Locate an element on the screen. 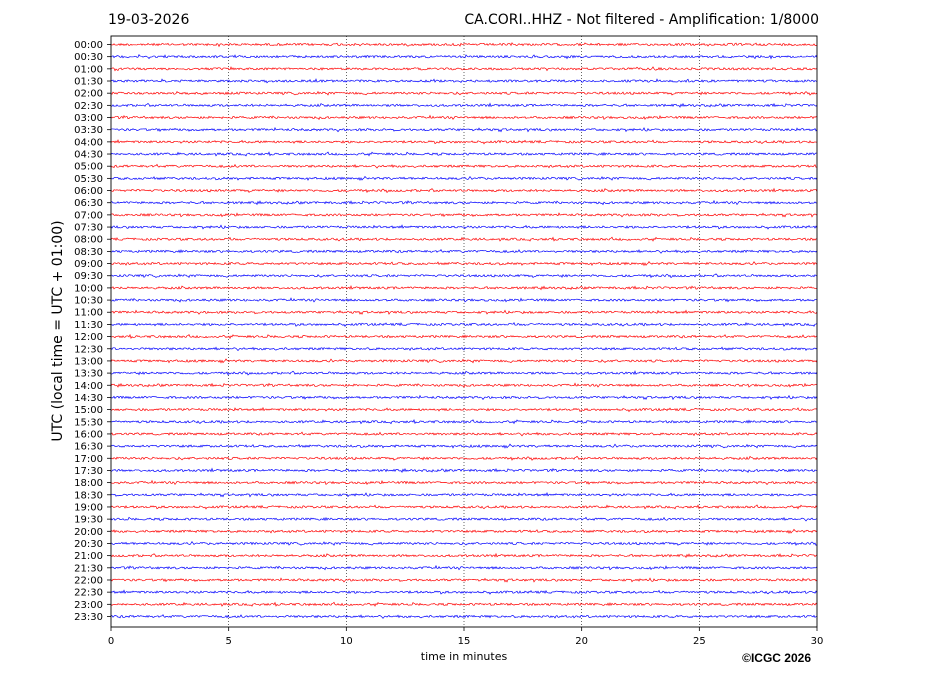 The height and width of the screenshot is (696, 927). x-axis-label: time in minutes is located at coordinates (464, 656).